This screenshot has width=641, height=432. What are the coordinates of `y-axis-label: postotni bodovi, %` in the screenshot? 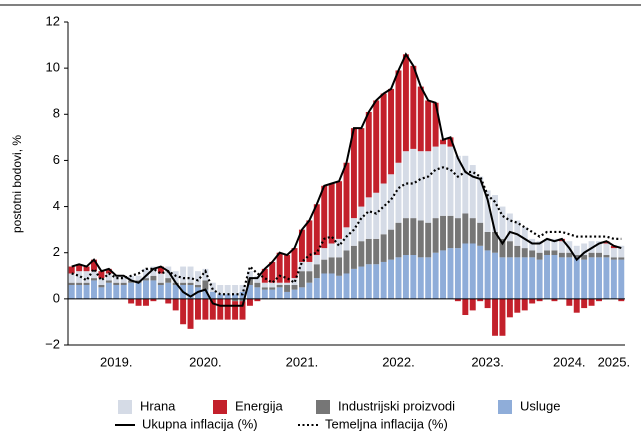 It's located at (17, 184).